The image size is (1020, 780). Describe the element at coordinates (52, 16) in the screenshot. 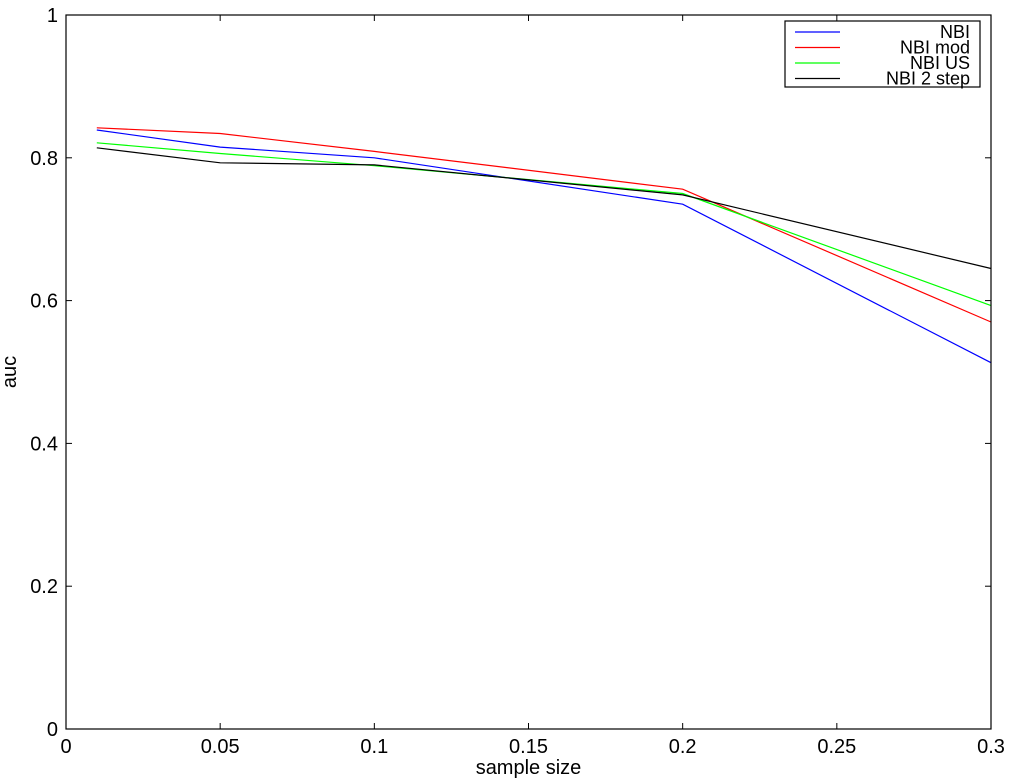

I see `y-tick-label: 1` at that location.